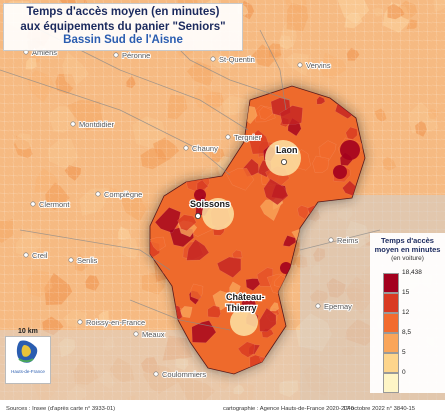  Describe the element at coordinates (115, 322) in the screenshot. I see `place-label: Roissy-en-France` at that location.